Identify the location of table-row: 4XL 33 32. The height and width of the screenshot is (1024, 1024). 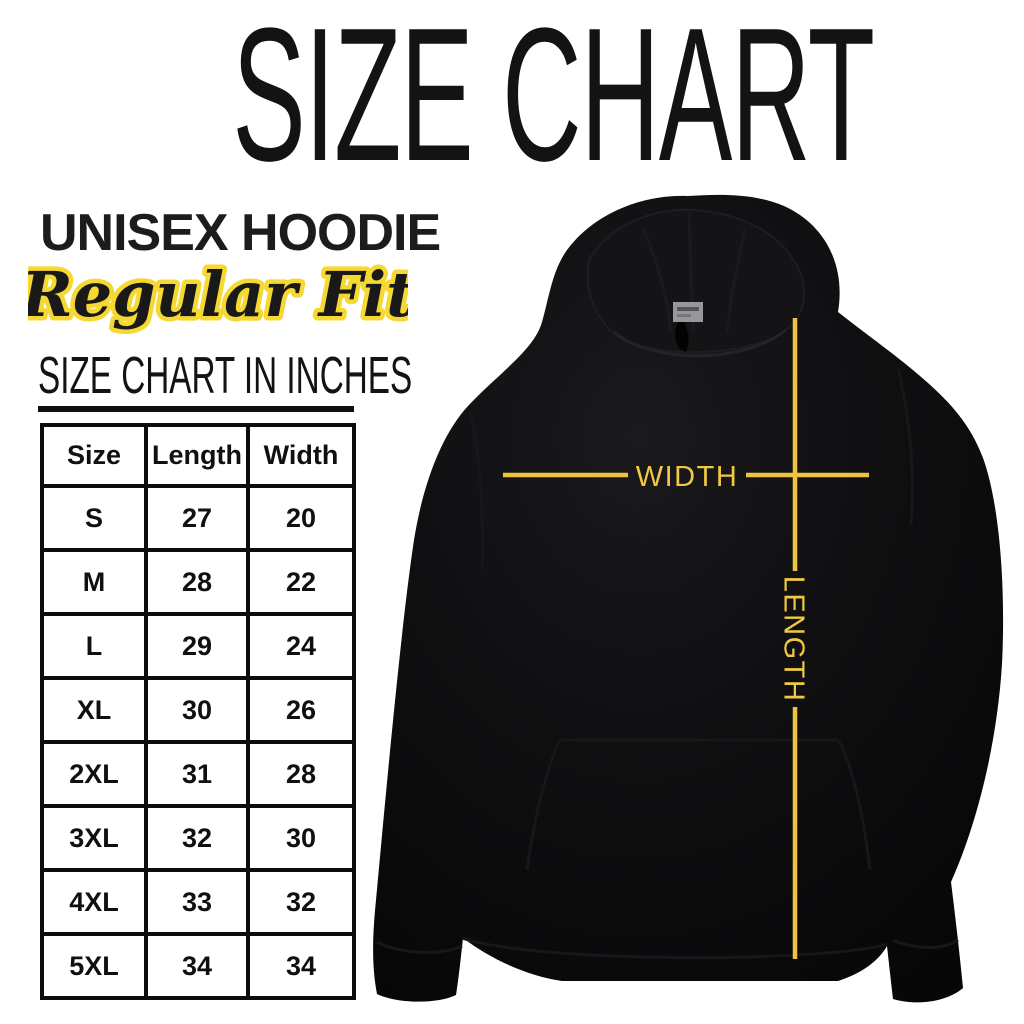
(198, 902).